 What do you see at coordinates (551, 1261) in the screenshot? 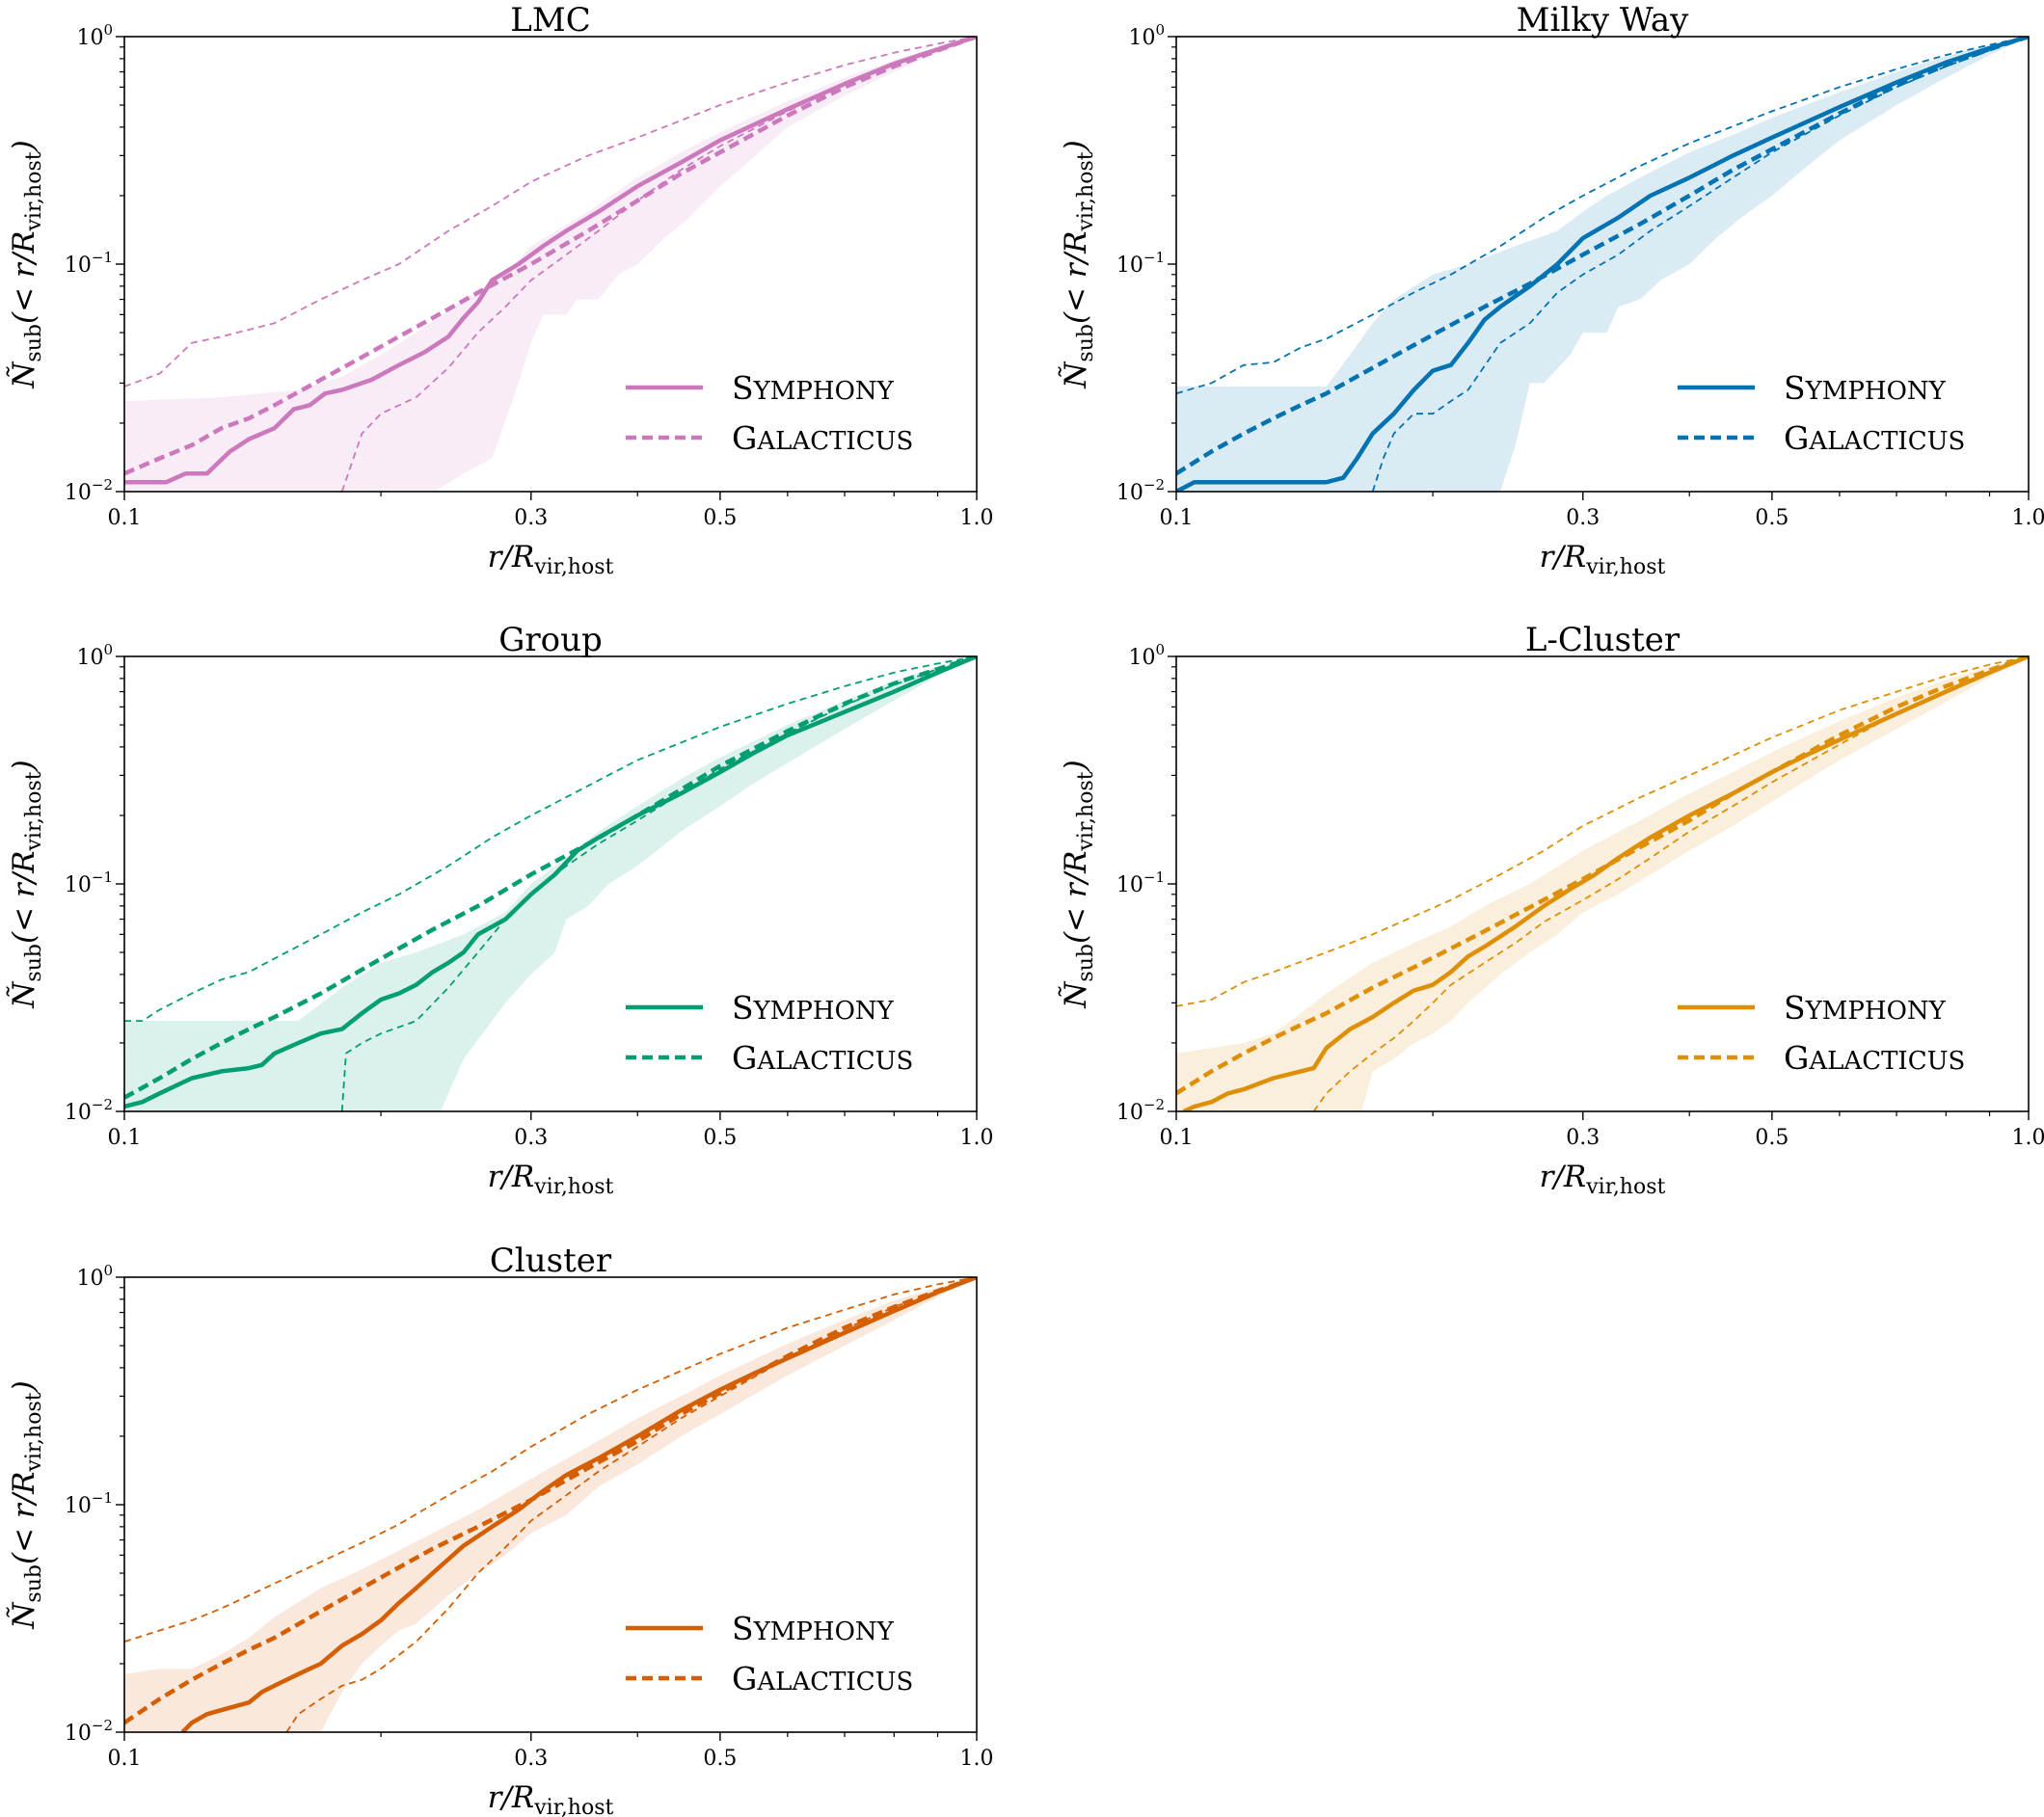
I see `panel-title: Cluster` at bounding box center [551, 1261].